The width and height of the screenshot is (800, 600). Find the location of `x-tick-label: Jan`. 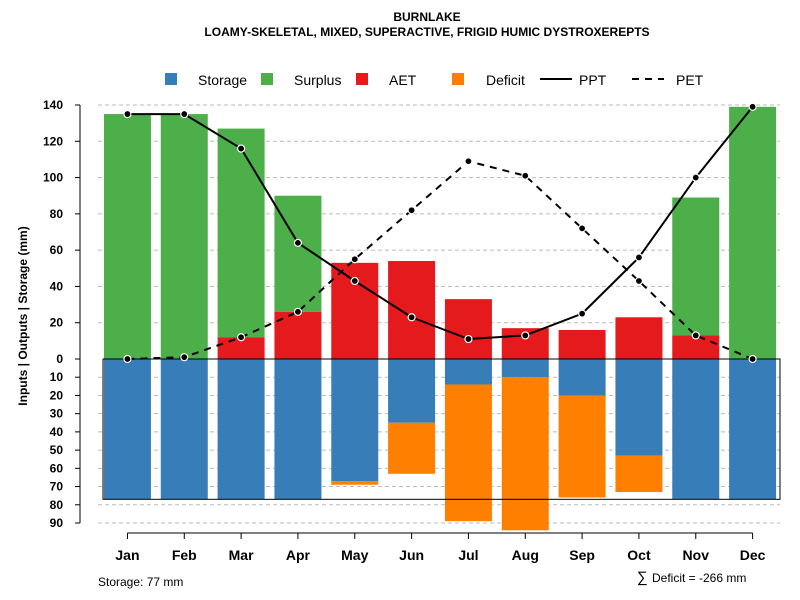

x-tick-label: Jan is located at coordinates (127, 555).